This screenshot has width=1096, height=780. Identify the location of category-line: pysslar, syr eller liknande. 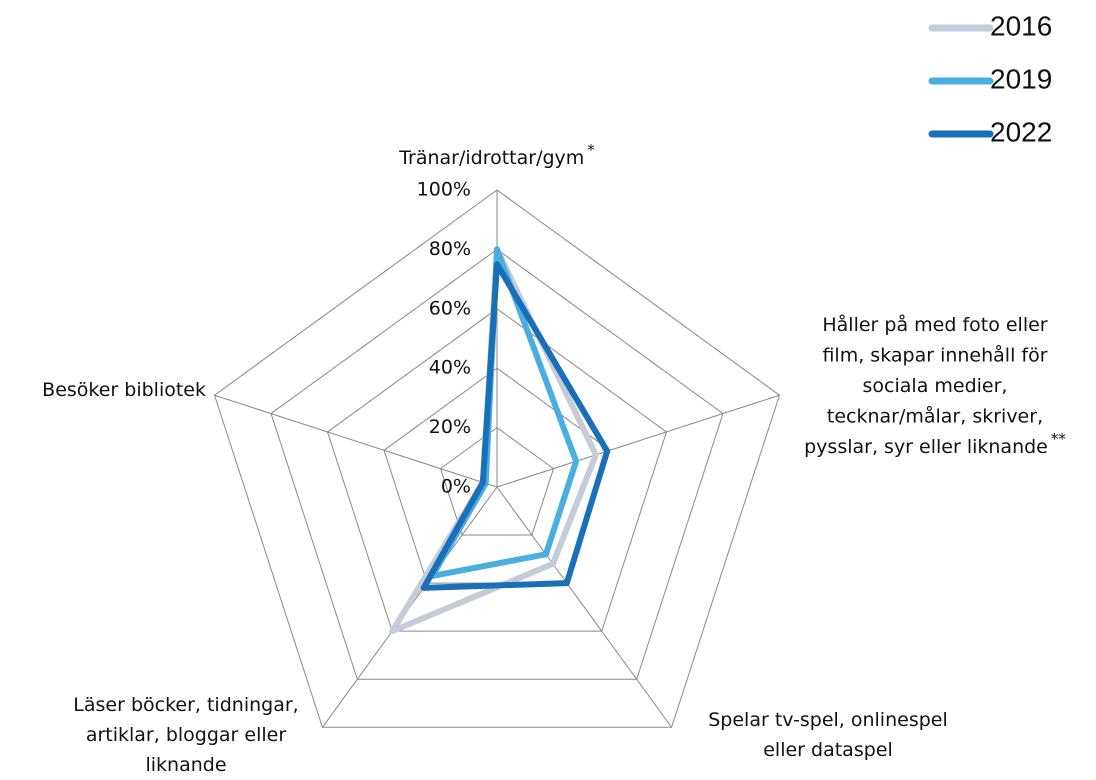
(926, 447).